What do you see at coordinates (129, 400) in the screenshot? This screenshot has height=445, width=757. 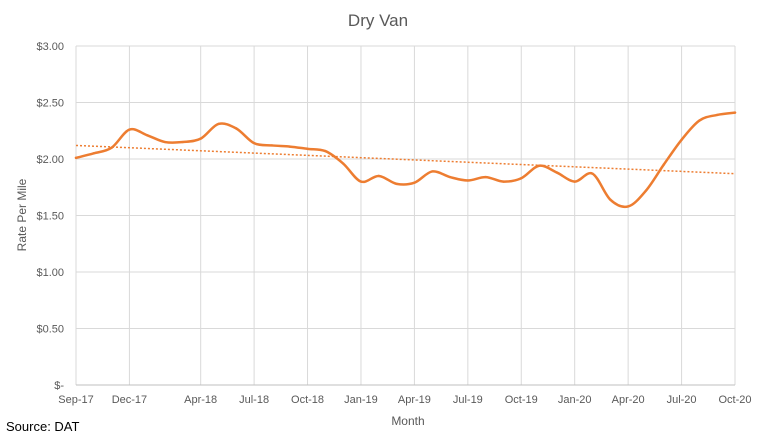 I see `x-tick-label: Dec-17` at bounding box center [129, 400].